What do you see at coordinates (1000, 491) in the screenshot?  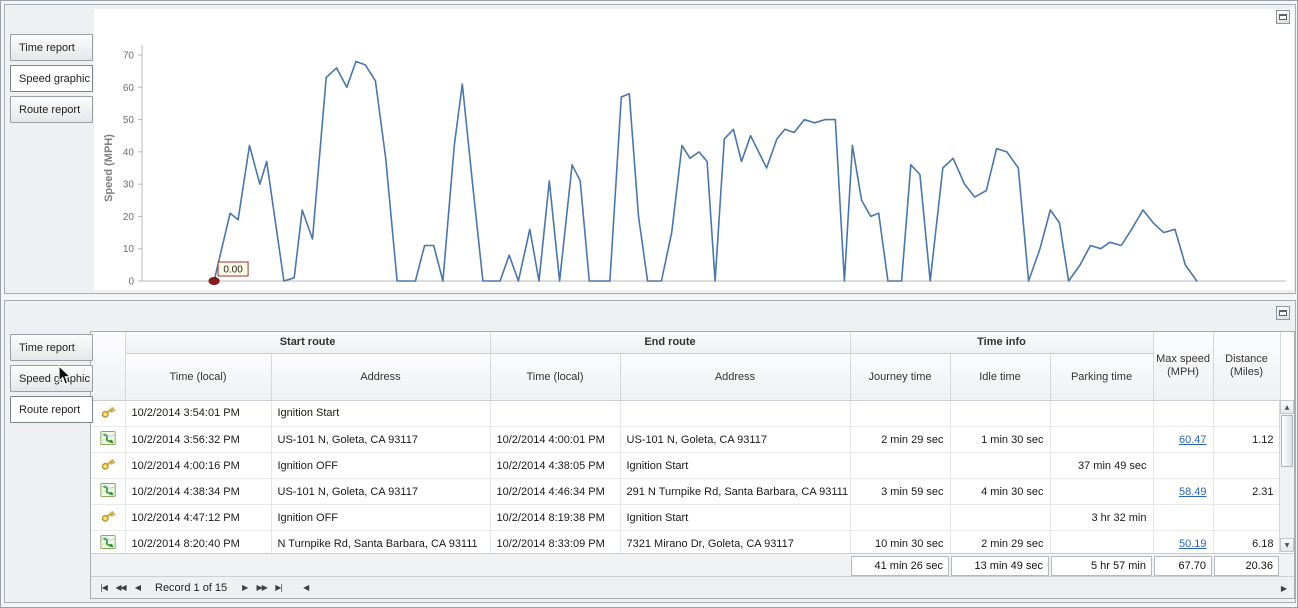 I see `cell-idle: 4 min 30 sec` at bounding box center [1000, 491].